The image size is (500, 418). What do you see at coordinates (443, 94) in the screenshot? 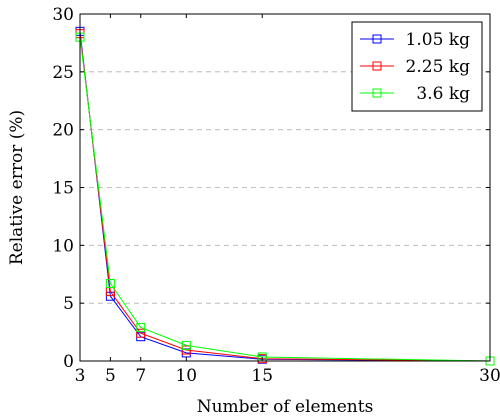
I see `legend-label: 3.6 kg` at bounding box center [443, 94].